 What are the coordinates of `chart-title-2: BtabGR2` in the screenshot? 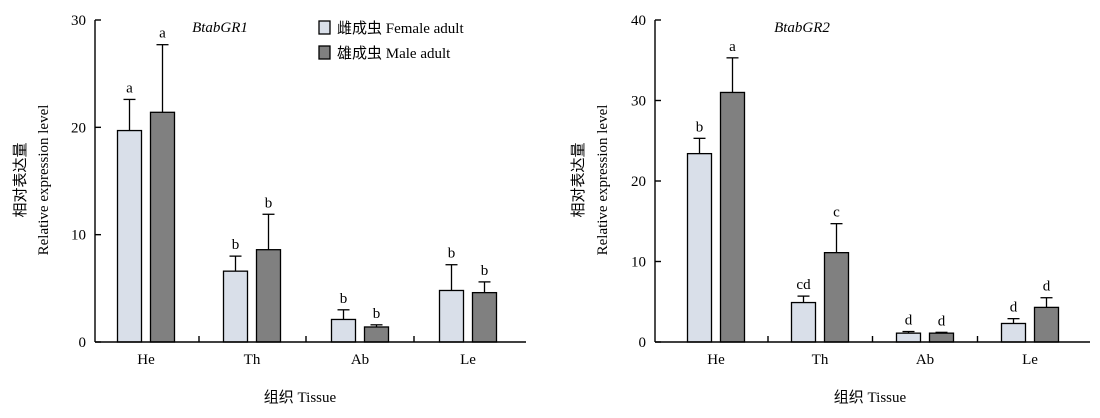 It's located at (802, 28).